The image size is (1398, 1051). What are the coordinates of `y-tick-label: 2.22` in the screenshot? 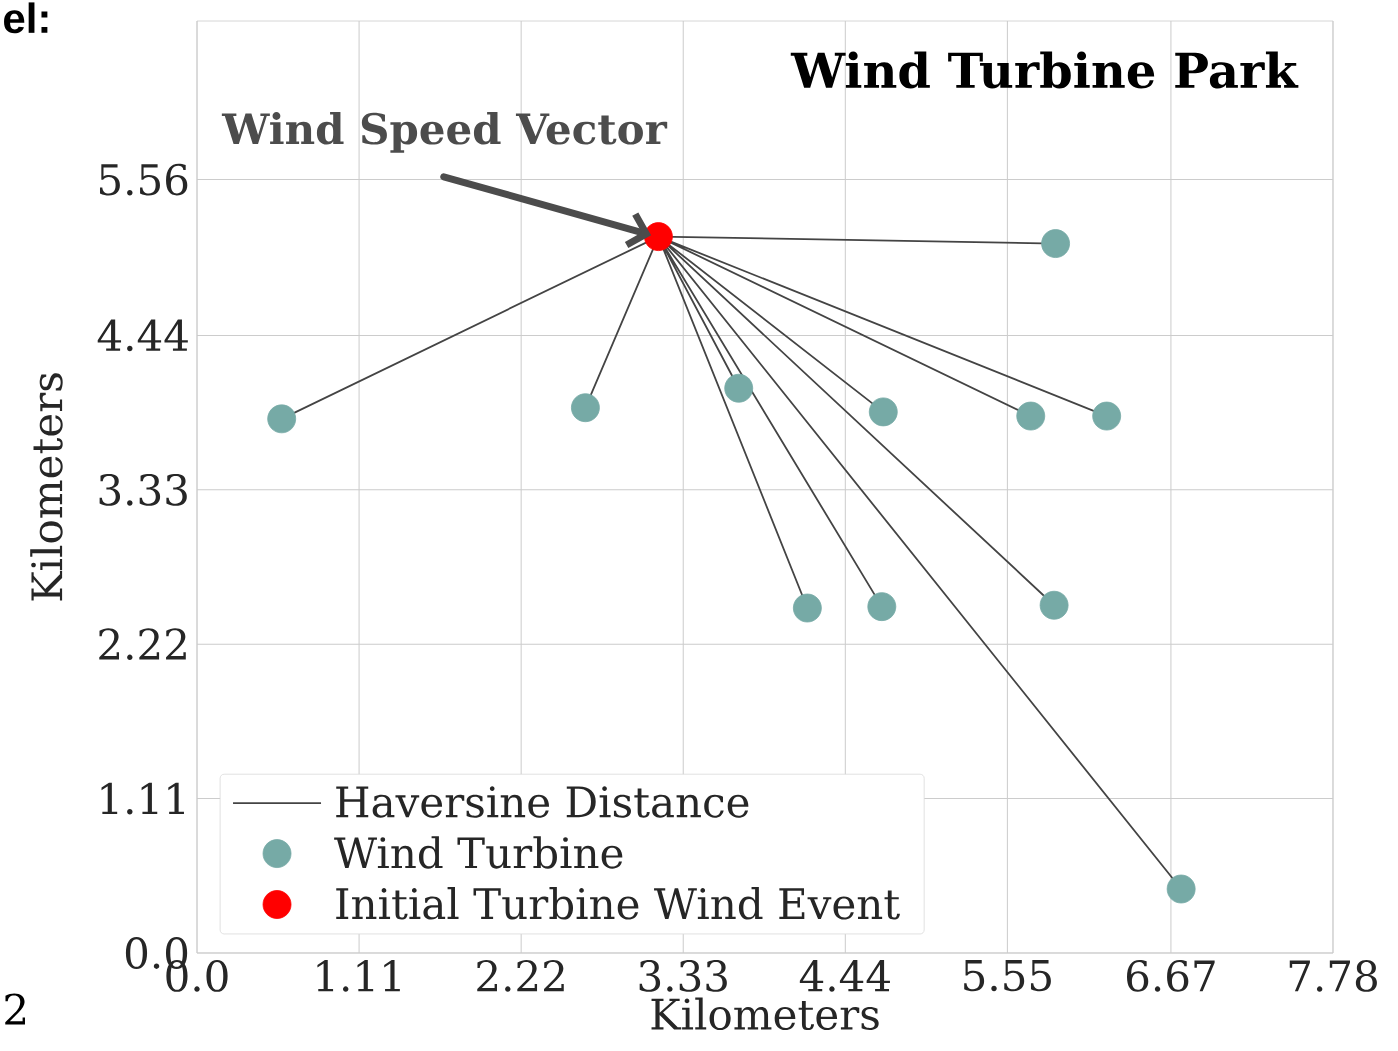 It's located at (142, 644).